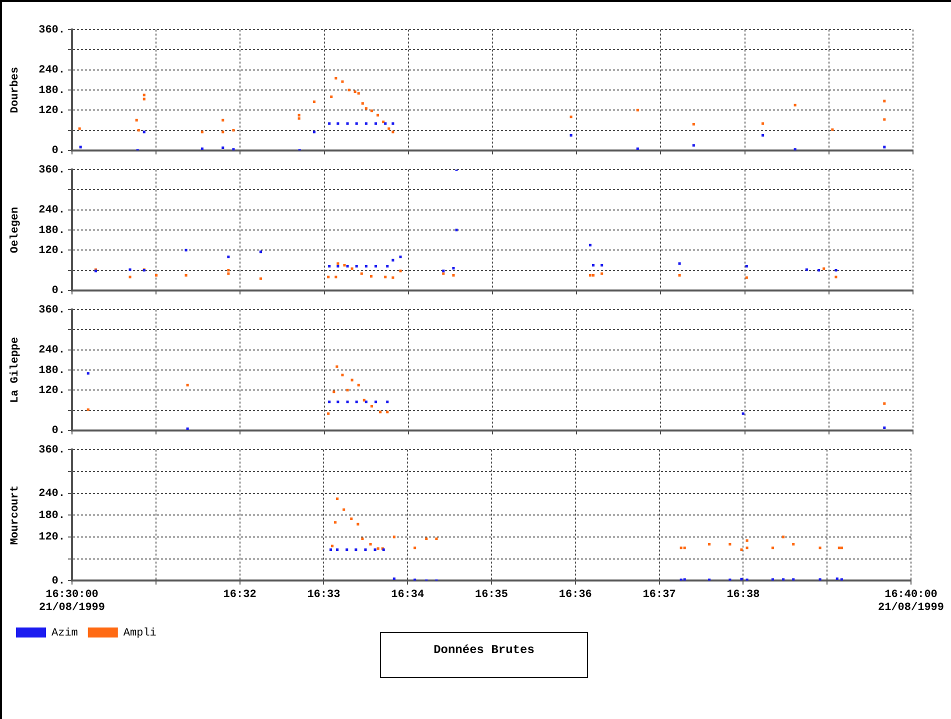 The width and height of the screenshot is (951, 719). Describe the element at coordinates (575, 594) in the screenshot. I see `x-tick-label: 16:36` at that location.